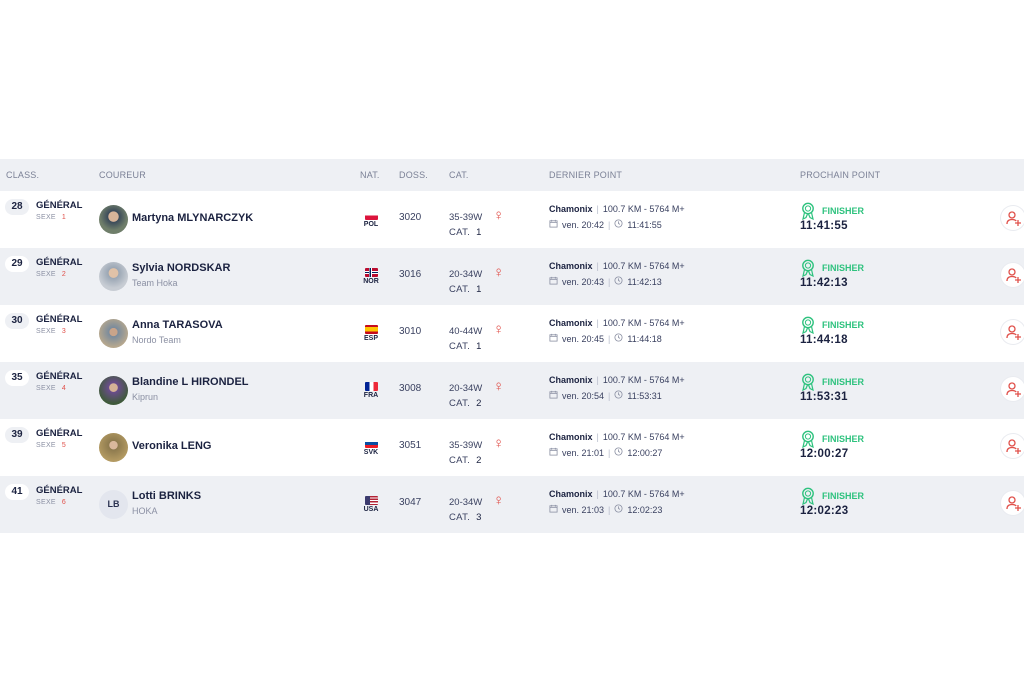 This screenshot has height=683, width=1024. What do you see at coordinates (193, 218) in the screenshot?
I see `runner-name: Martyna MLYNARCZYK` at bounding box center [193, 218].